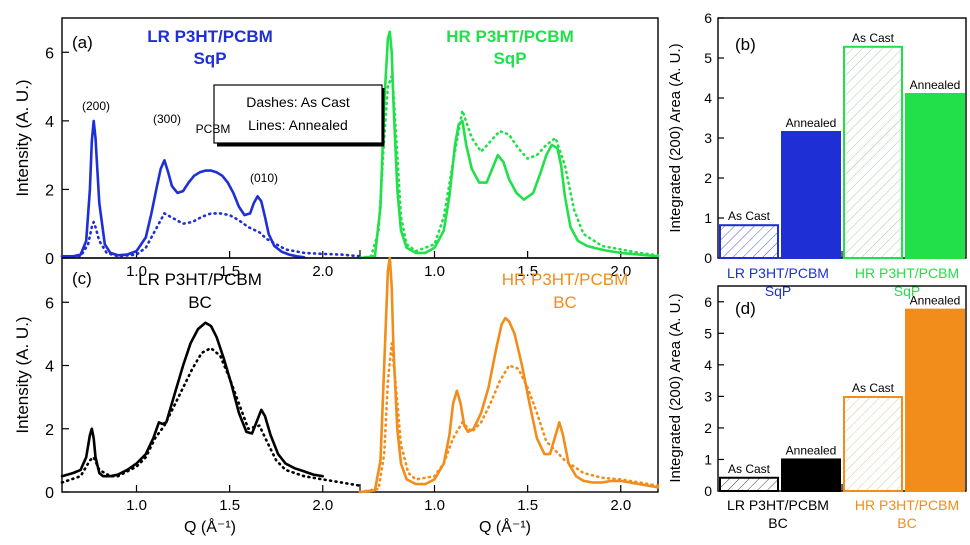 The width and height of the screenshot is (970, 545). What do you see at coordinates (842, 393) in the screenshot?
I see `panel-d-bars: As Cast Annealed As Cast Annealed` at bounding box center [842, 393].